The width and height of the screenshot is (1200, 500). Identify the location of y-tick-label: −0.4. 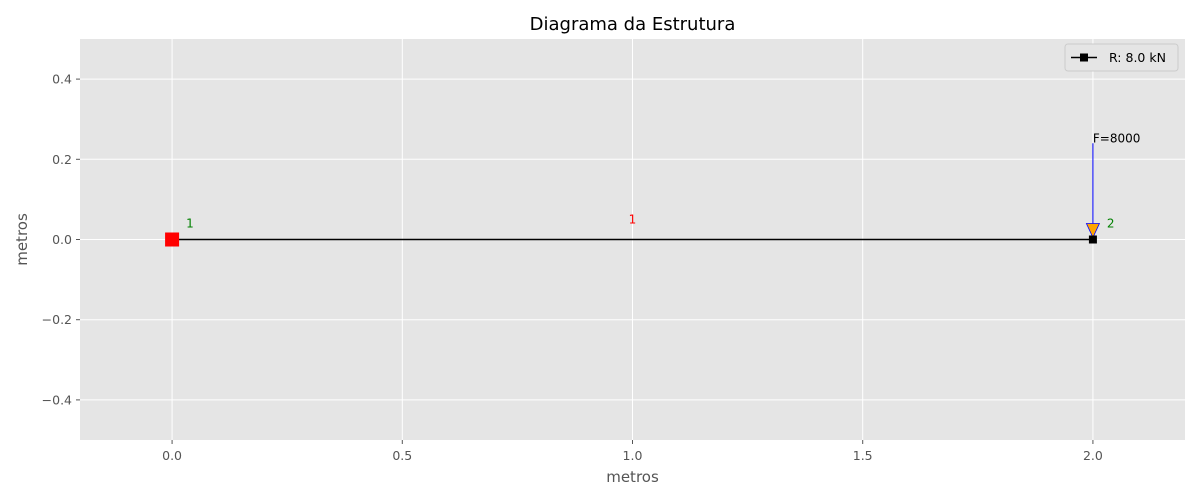
(57, 399).